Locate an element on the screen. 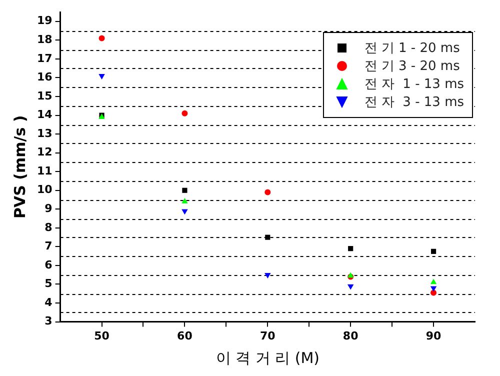 This screenshot has width=500, height=376. y-tick-label: 8 is located at coordinates (48, 227).